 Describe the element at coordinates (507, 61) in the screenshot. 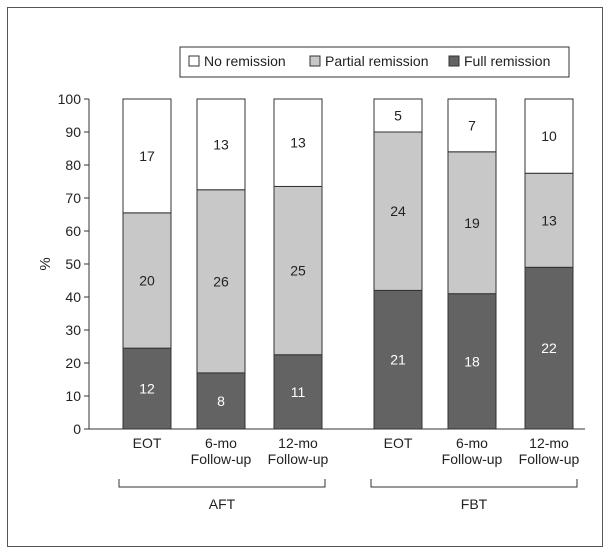

I see `legend-label: Full remission` at that location.